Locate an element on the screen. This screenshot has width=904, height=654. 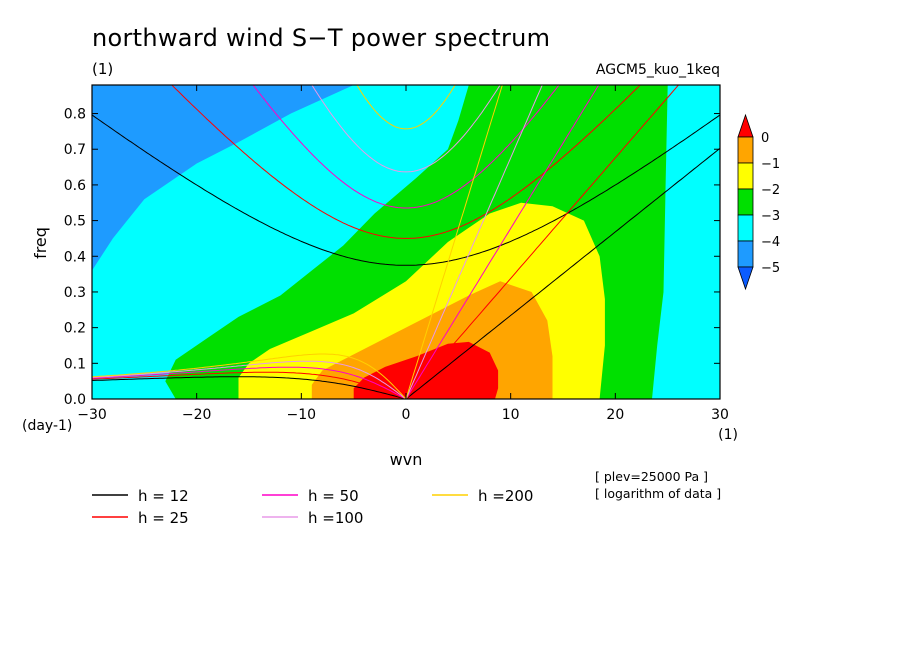
x-tick-label: 20 is located at coordinates (615, 415).